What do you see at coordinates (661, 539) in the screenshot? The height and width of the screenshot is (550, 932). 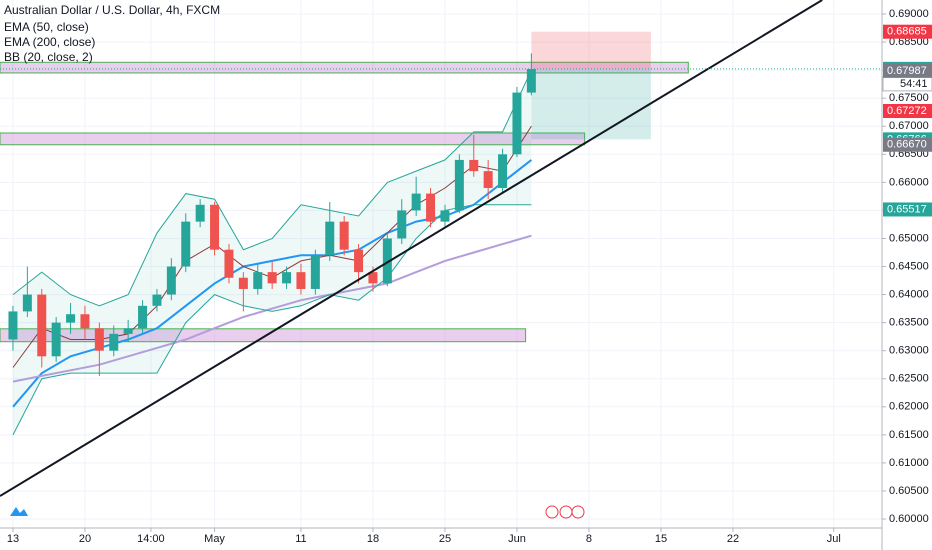 I see `x-tick-label: 15` at bounding box center [661, 539].